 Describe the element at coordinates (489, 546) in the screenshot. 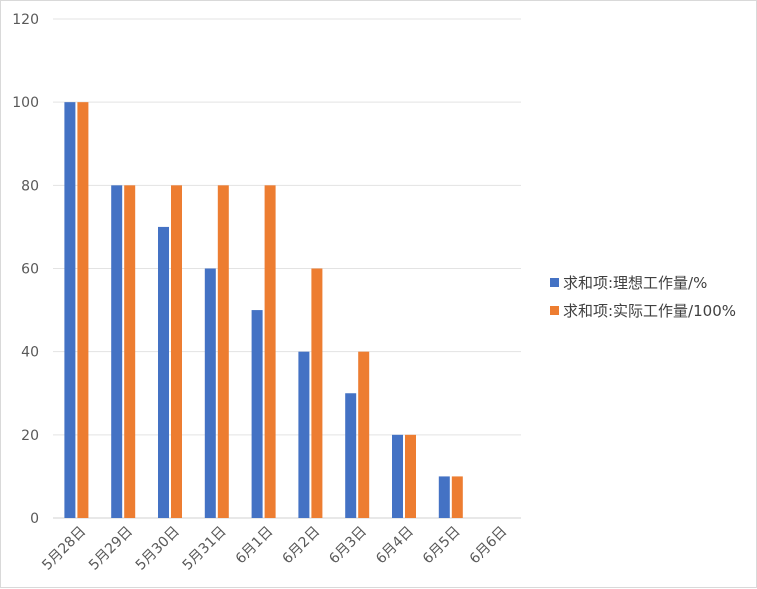

I see `x-tick-label: 6月6日` at that location.